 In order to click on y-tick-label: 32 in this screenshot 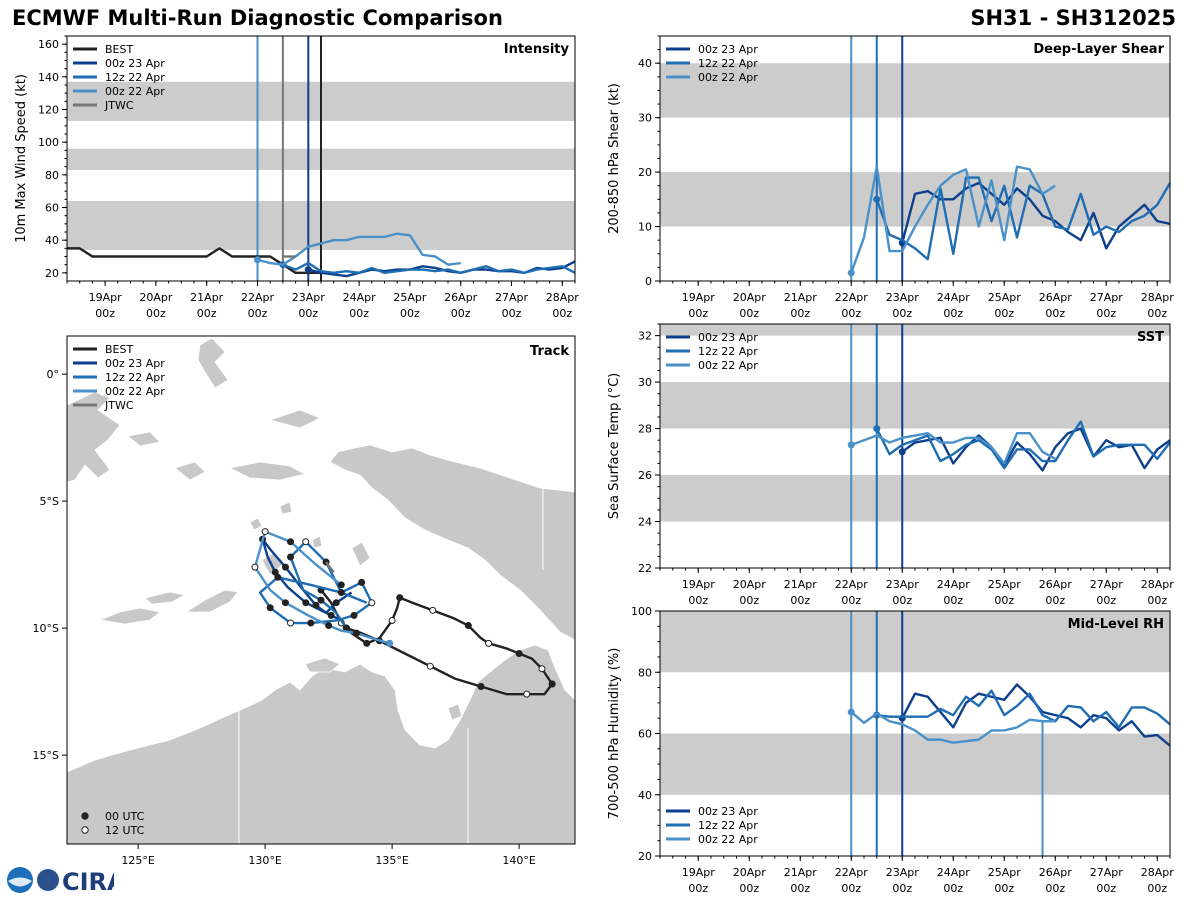, I will do `click(645, 336)`.